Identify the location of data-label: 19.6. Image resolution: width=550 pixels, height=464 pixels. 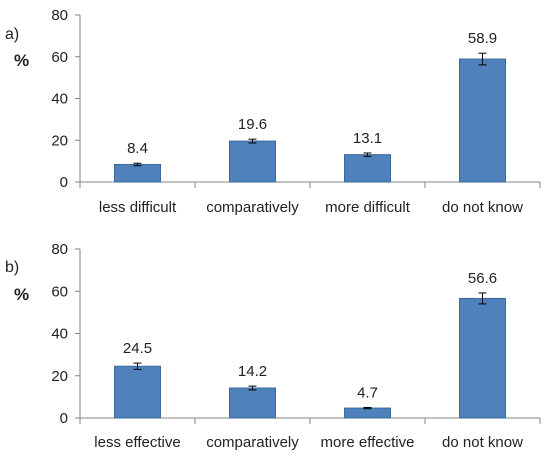
(252, 124).